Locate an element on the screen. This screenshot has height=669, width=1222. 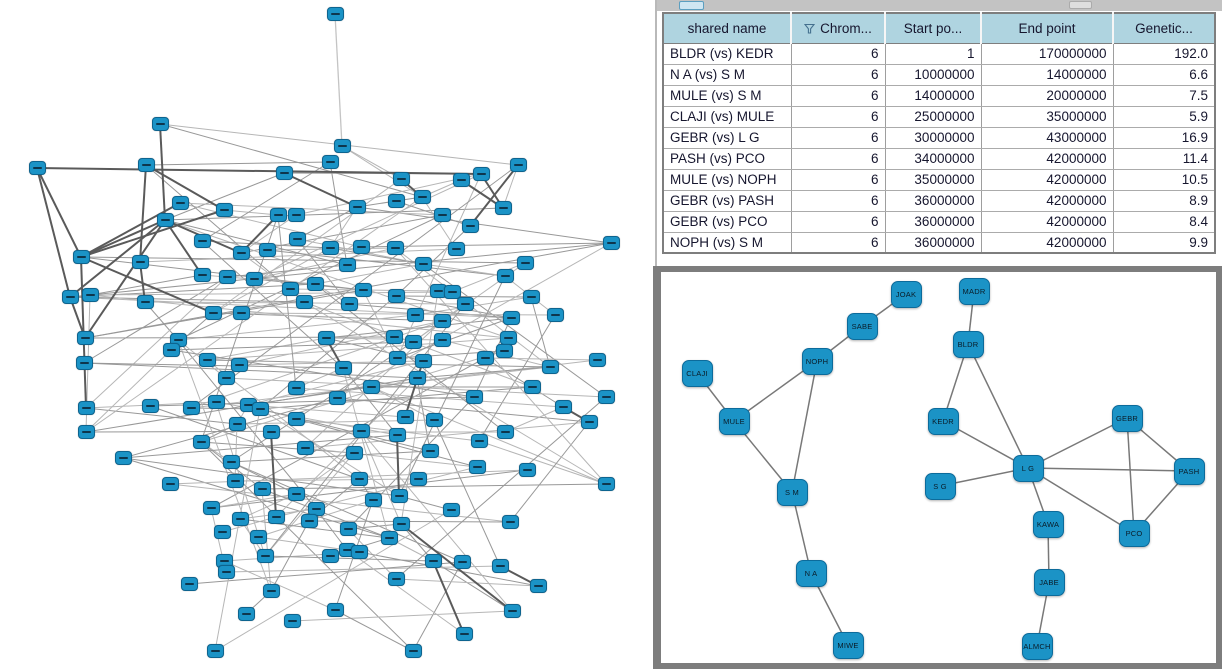
table-cell: NOPH (vs) S M is located at coordinates (727, 243).